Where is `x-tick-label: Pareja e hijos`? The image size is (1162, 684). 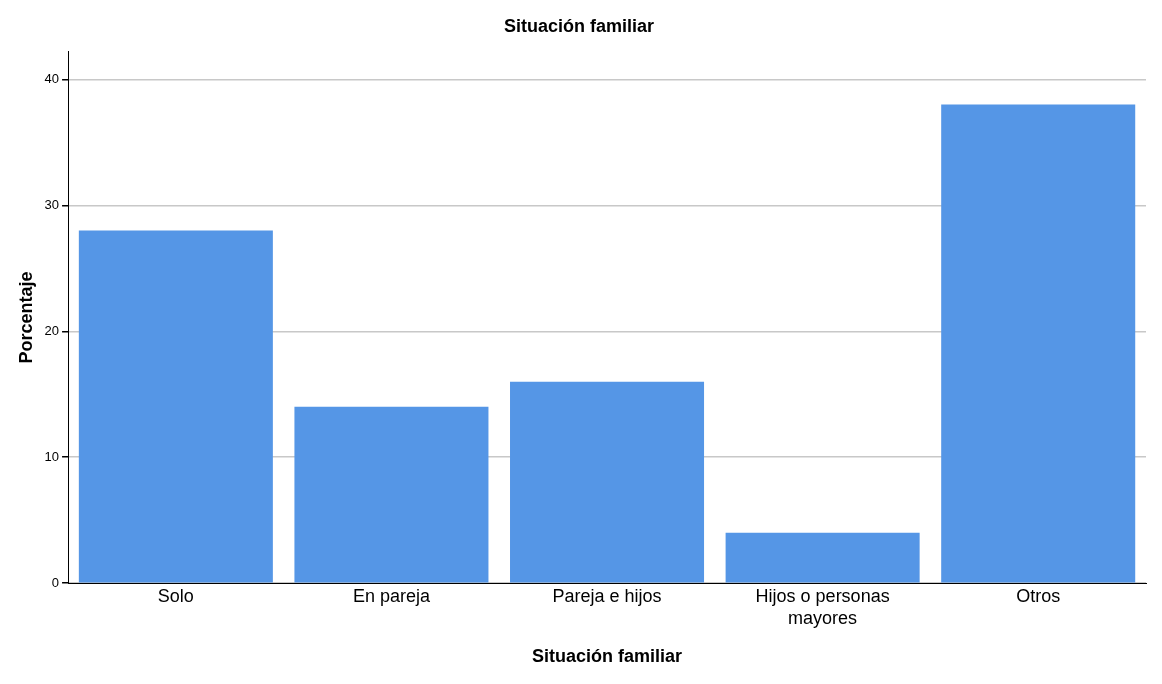 x-tick-label: Pareja e hijos is located at coordinates (607, 595).